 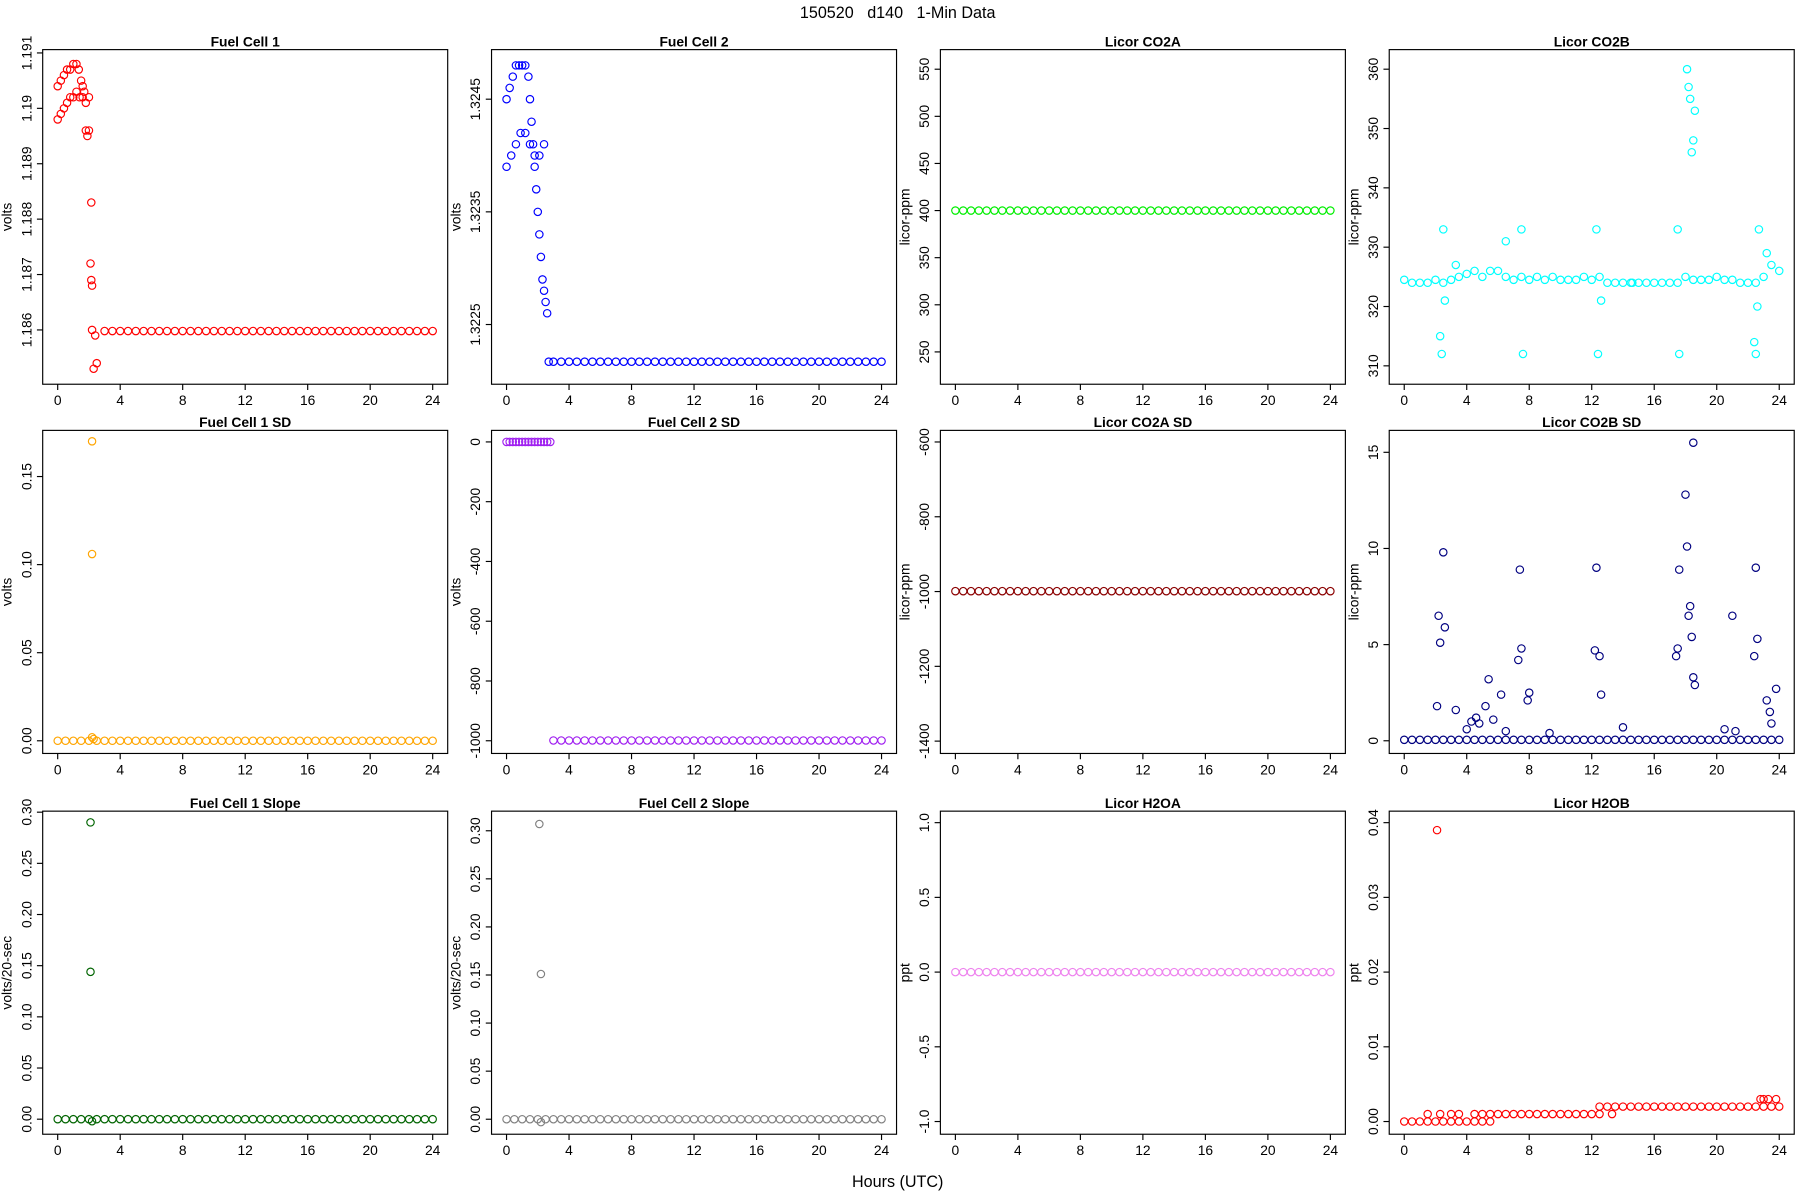 What do you see at coordinates (456, 973) in the screenshot?
I see `y-axis-label: volts/20-sec` at bounding box center [456, 973].